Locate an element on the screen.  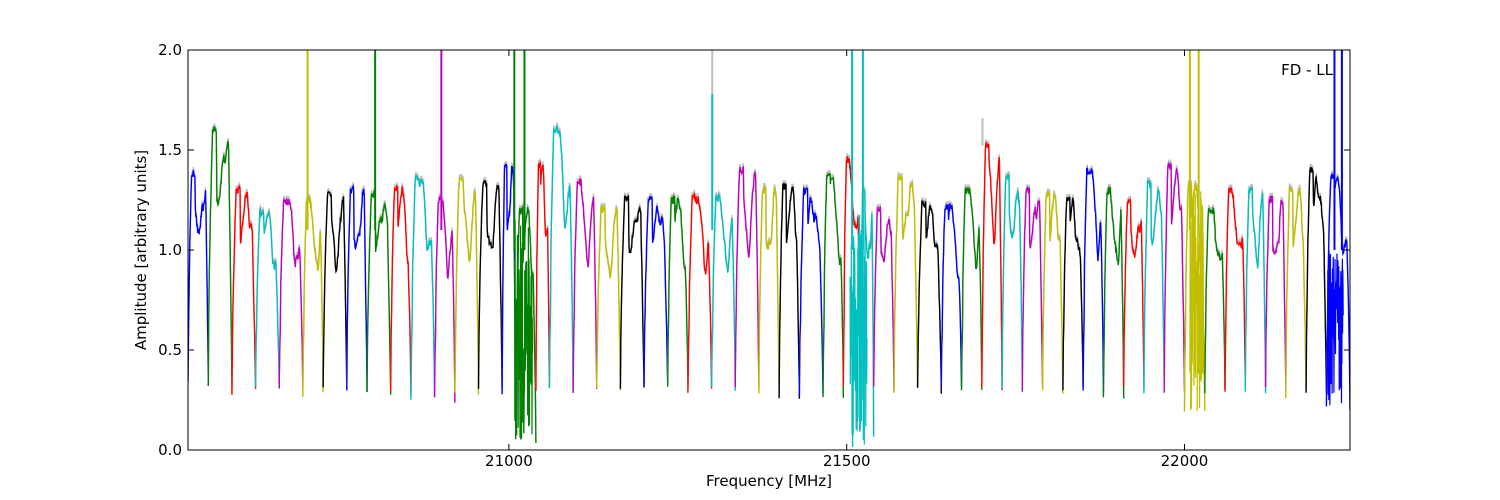
y-tick-label-4: 2.0 is located at coordinates (170, 50).